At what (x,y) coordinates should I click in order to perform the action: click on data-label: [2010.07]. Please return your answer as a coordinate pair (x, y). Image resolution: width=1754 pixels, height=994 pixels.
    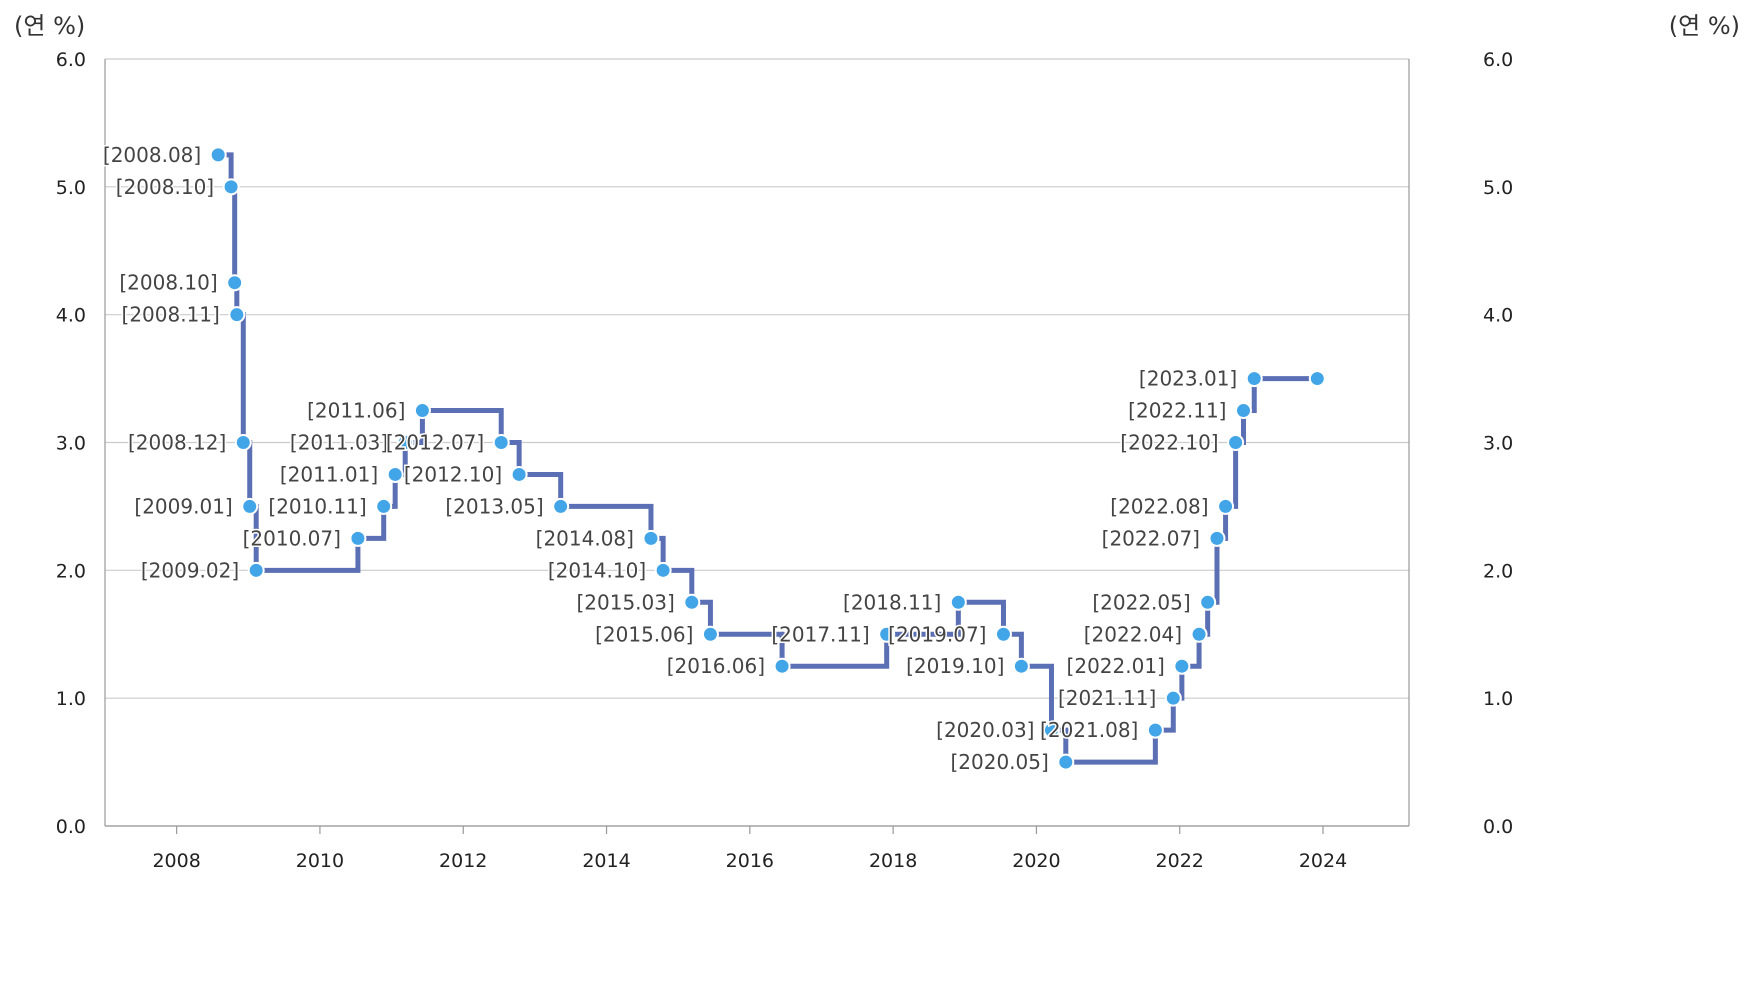
    Looking at the image, I should click on (292, 538).